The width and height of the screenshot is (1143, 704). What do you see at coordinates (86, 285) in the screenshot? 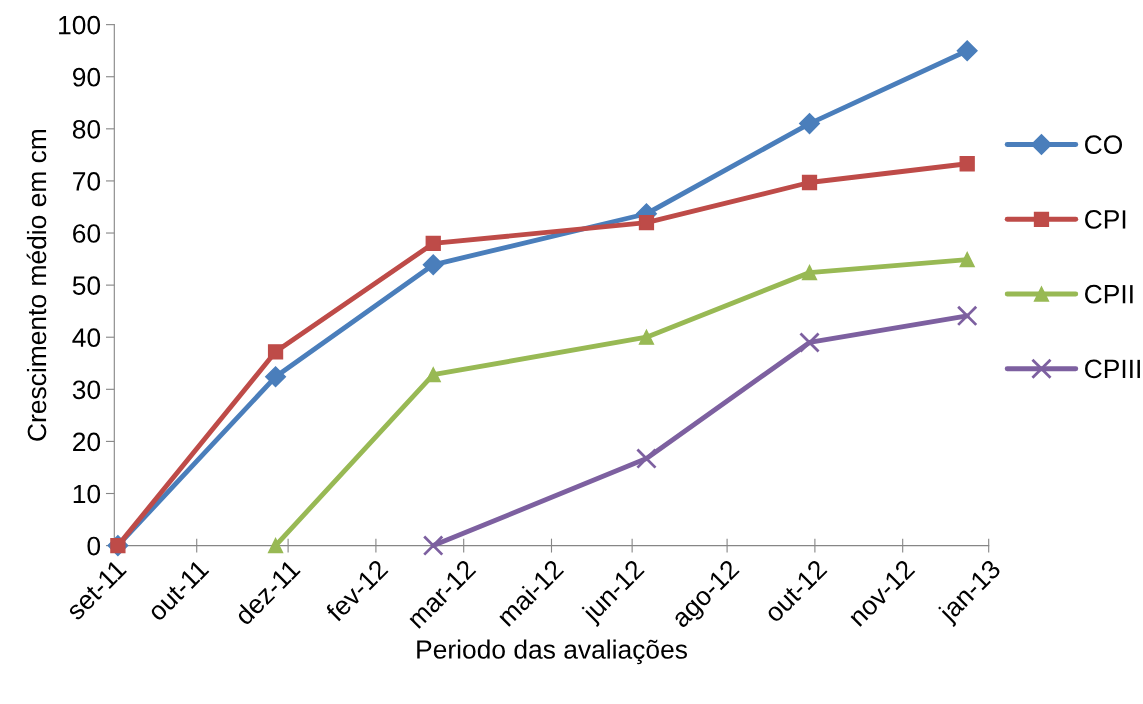
I see `y-tick-label: 50` at bounding box center [86, 285].